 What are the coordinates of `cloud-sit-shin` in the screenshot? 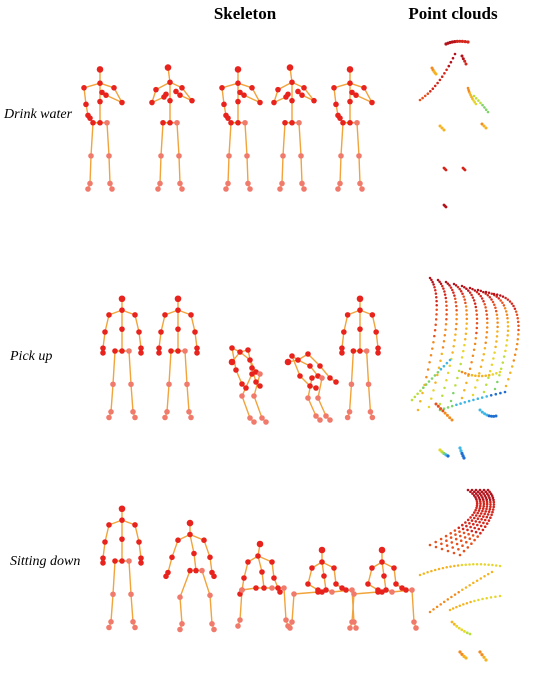 It's located at (461, 592).